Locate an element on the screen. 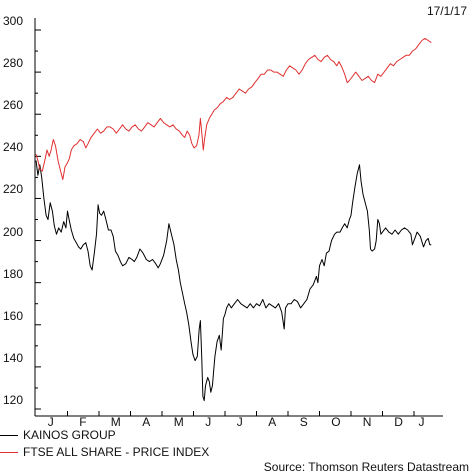 This screenshot has width=475, height=476. y-tick-label: 280 is located at coordinates (13, 63).